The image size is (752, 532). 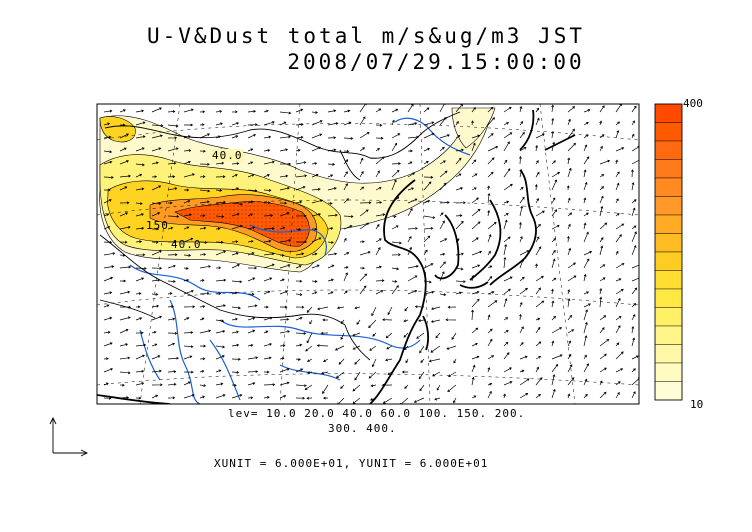 I want to click on colorbar, so click(x=668, y=252).